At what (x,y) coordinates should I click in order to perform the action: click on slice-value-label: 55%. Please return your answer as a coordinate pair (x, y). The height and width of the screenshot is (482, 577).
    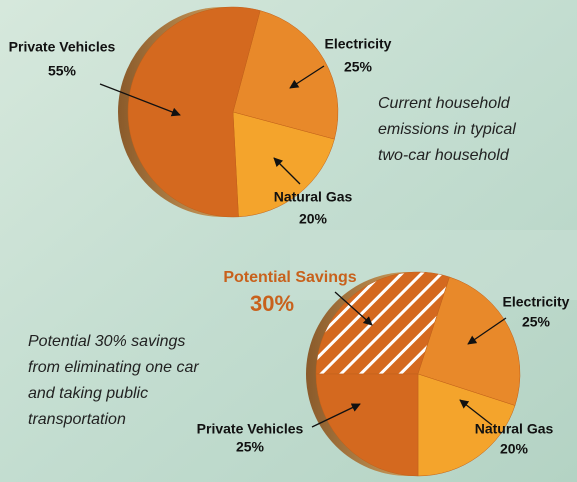
    Looking at the image, I should click on (62, 71).